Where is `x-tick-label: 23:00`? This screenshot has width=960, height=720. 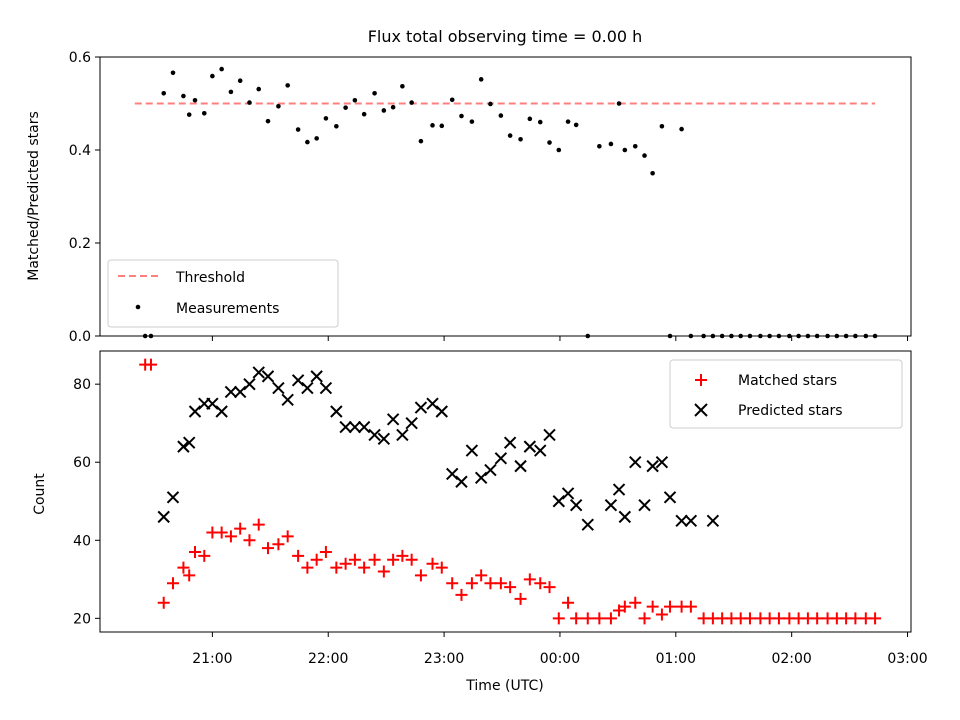
x-tick-label: 23:00 is located at coordinates (444, 659).